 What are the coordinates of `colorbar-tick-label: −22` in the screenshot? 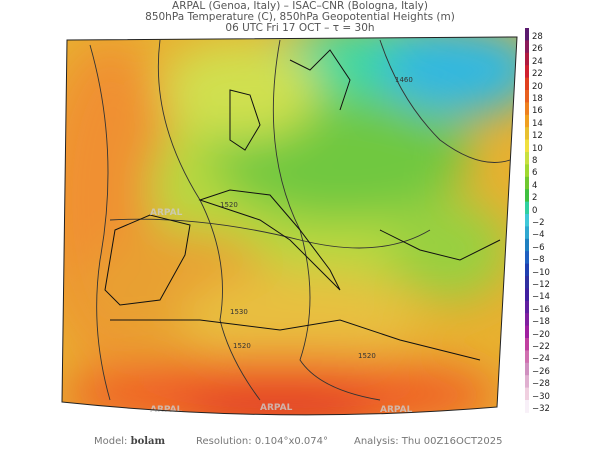 It's located at (541, 347).